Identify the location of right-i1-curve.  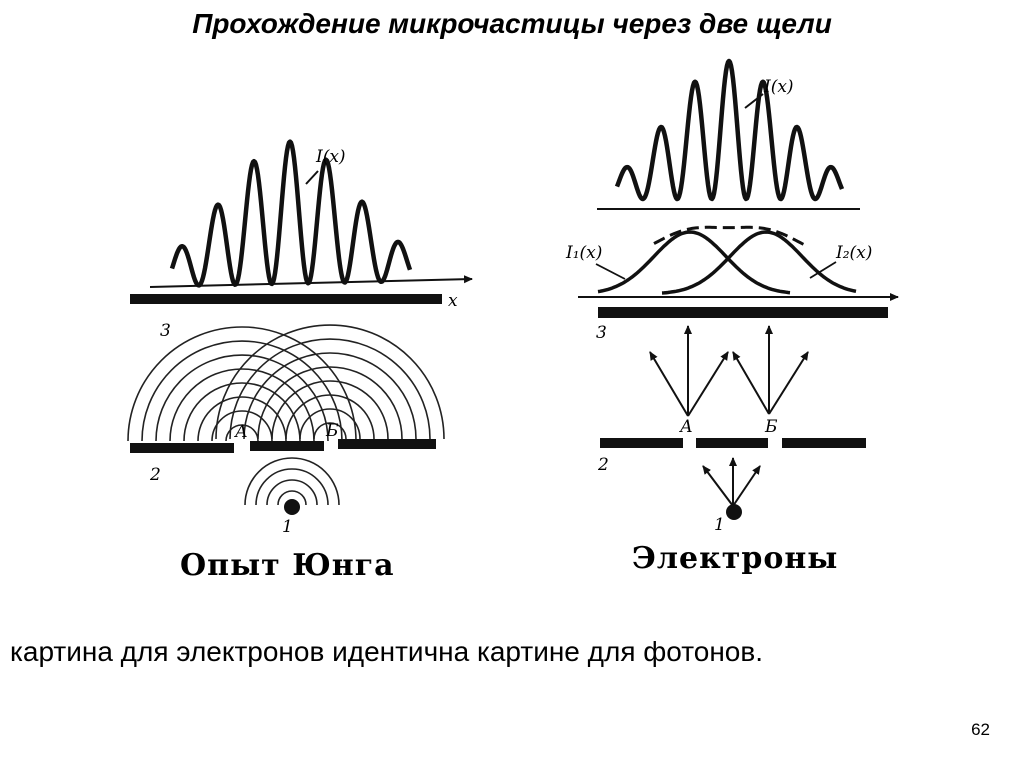
(694, 262).